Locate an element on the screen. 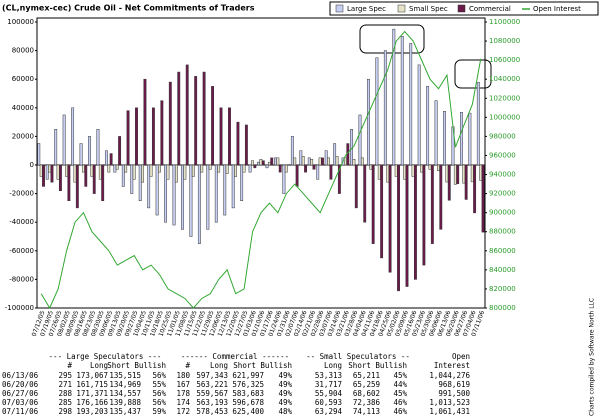 The width and height of the screenshot is (600, 418). highlight-box is located at coordinates (392, 39).